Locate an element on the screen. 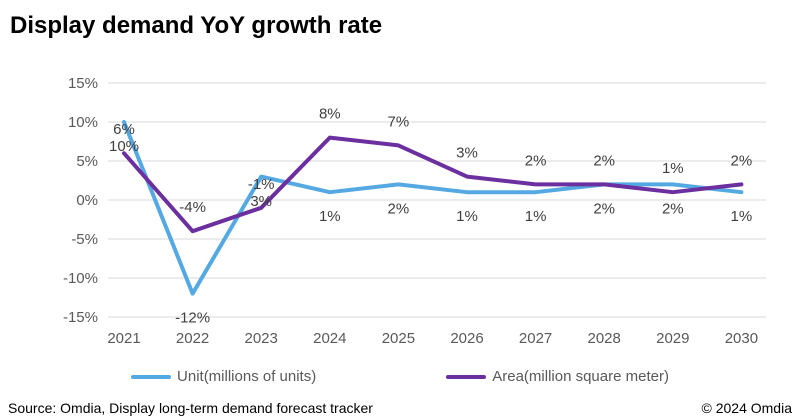  x-axis-tick-label: 2024 is located at coordinates (329, 338).